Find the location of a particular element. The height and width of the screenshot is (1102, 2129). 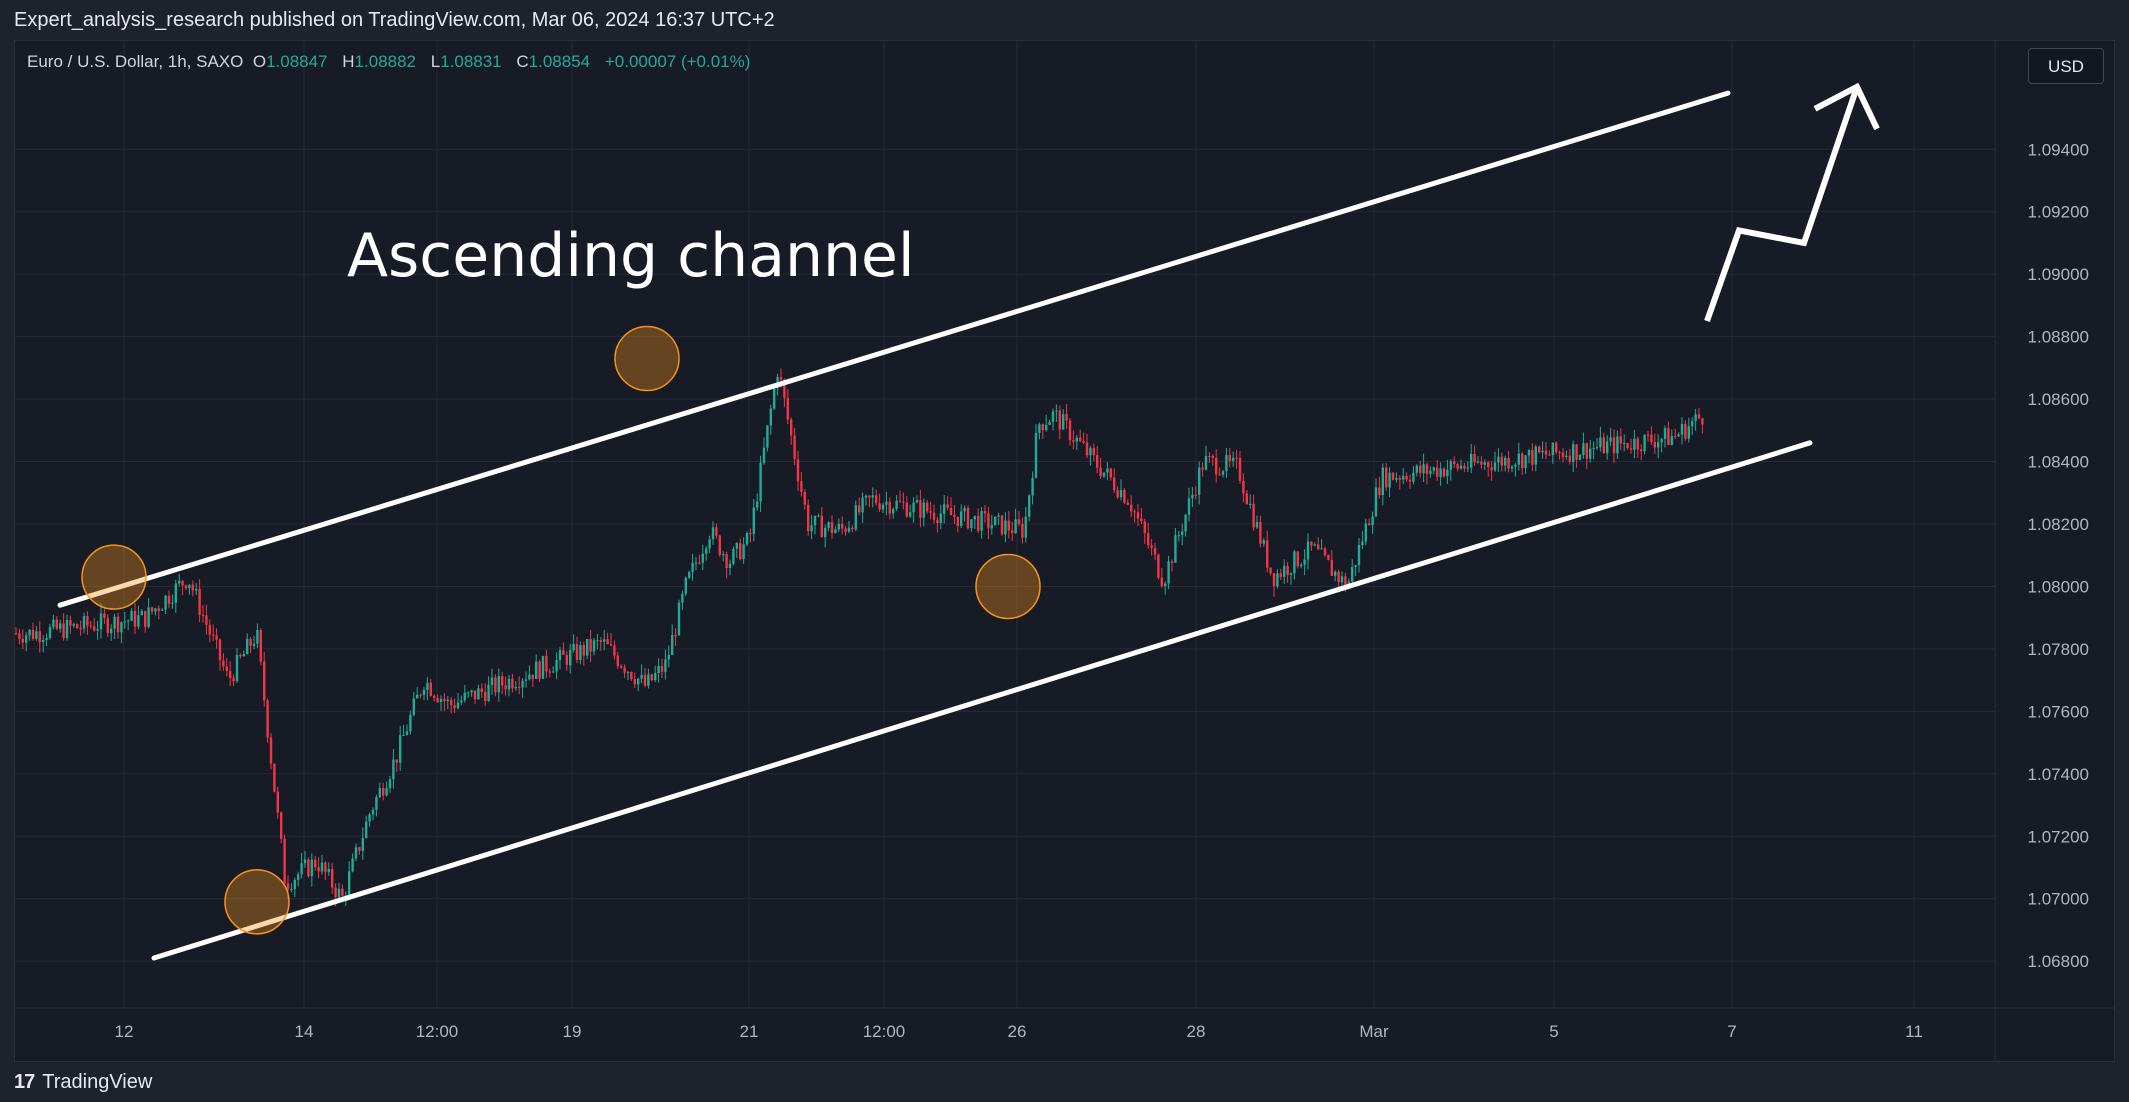

currency-button: USD is located at coordinates (2066, 66).